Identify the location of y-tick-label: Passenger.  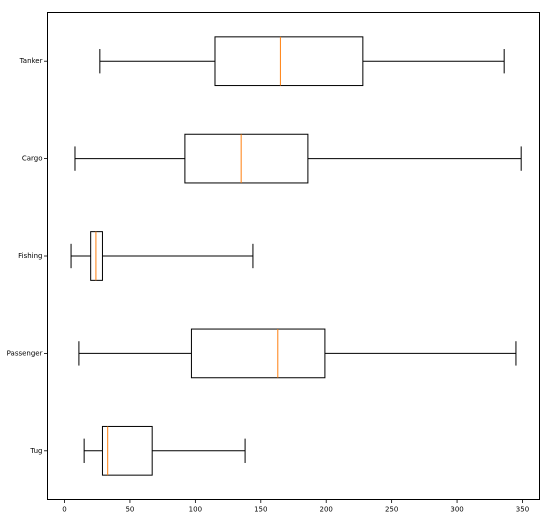
(25, 353).